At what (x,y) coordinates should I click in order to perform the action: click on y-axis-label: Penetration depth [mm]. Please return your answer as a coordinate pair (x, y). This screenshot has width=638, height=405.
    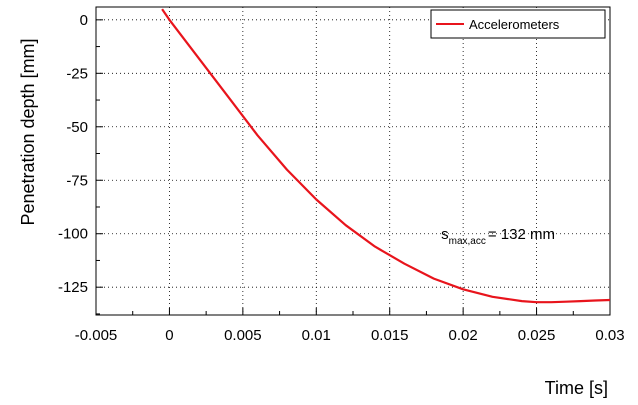
    Looking at the image, I should click on (28, 131).